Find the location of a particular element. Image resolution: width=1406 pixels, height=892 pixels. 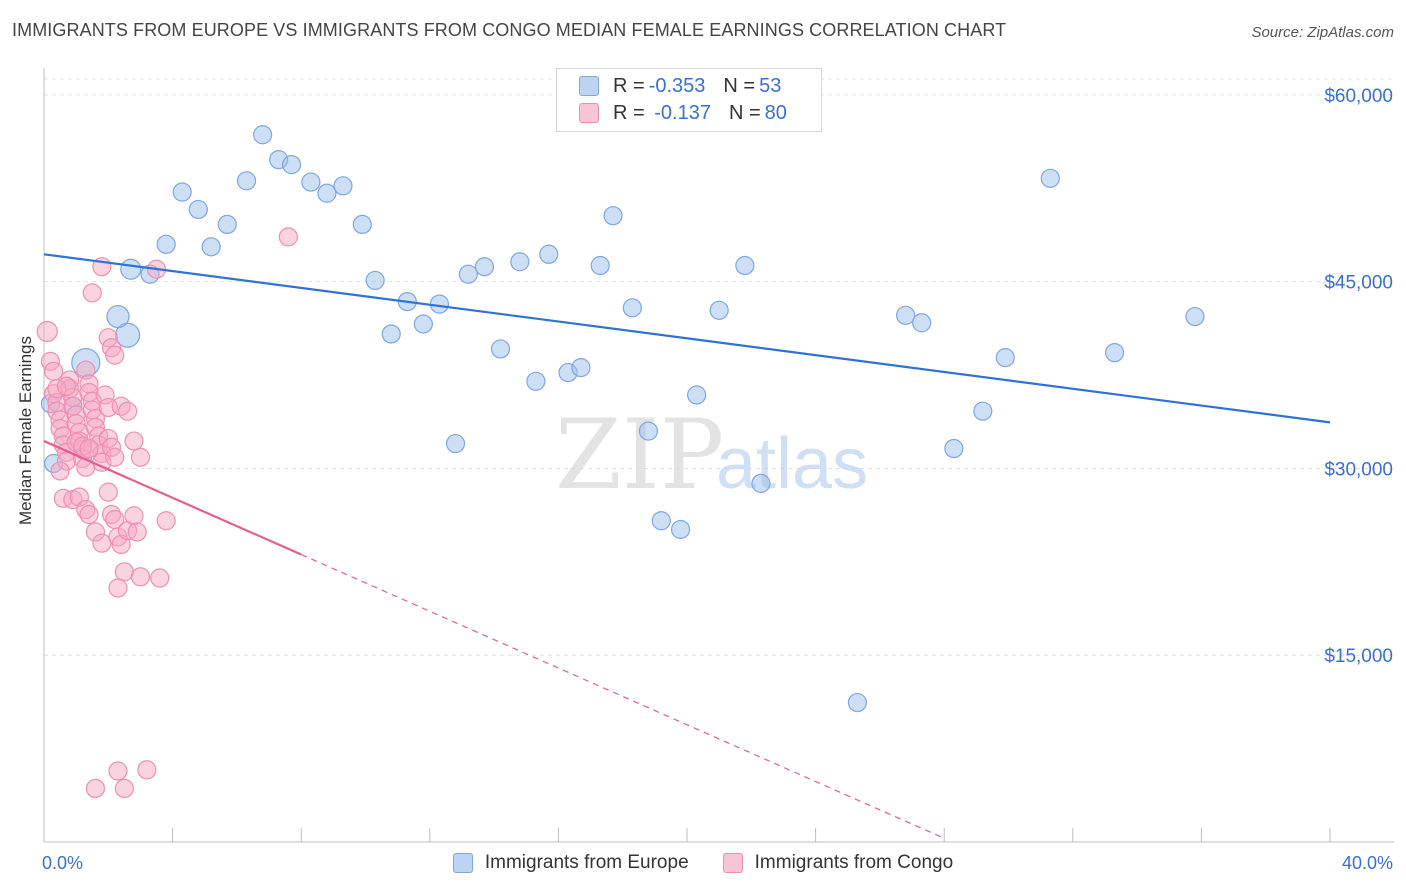

congo-n-value: 80 is located at coordinates (775, 112).